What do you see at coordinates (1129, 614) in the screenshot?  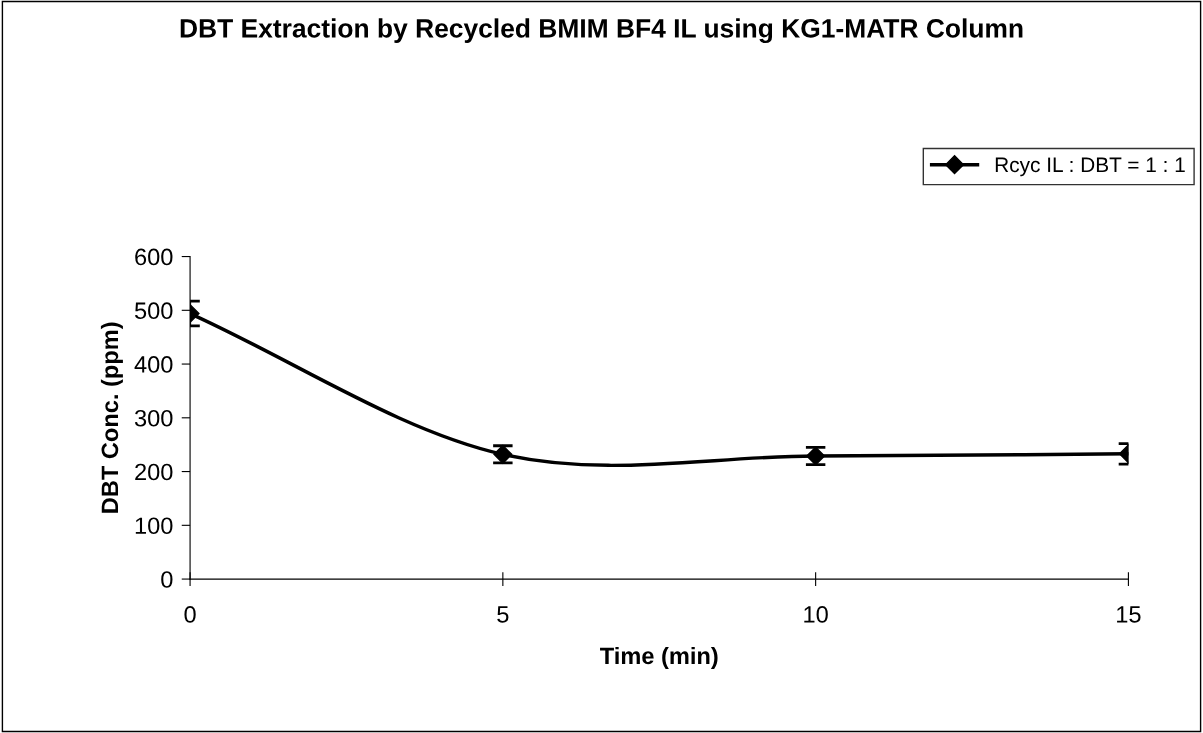 I see `x-tick-label: 15` at bounding box center [1129, 614].